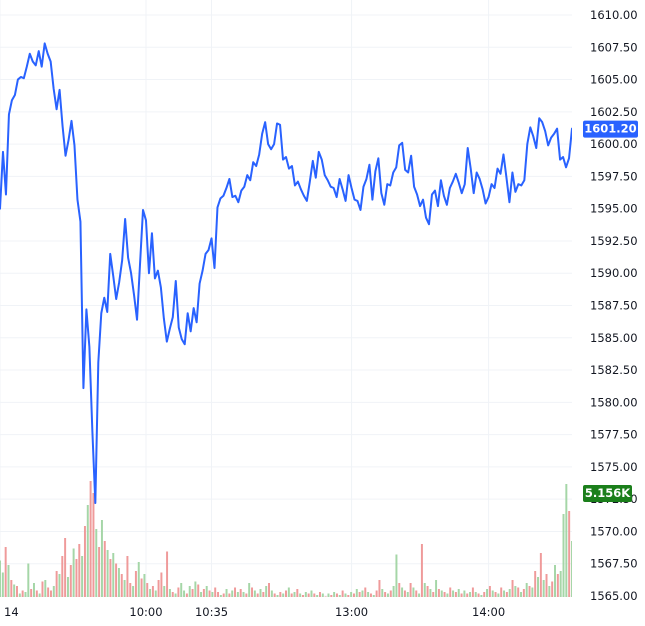 The height and width of the screenshot is (626, 645). I want to click on x-tick-label: 10:35, so click(211, 612).